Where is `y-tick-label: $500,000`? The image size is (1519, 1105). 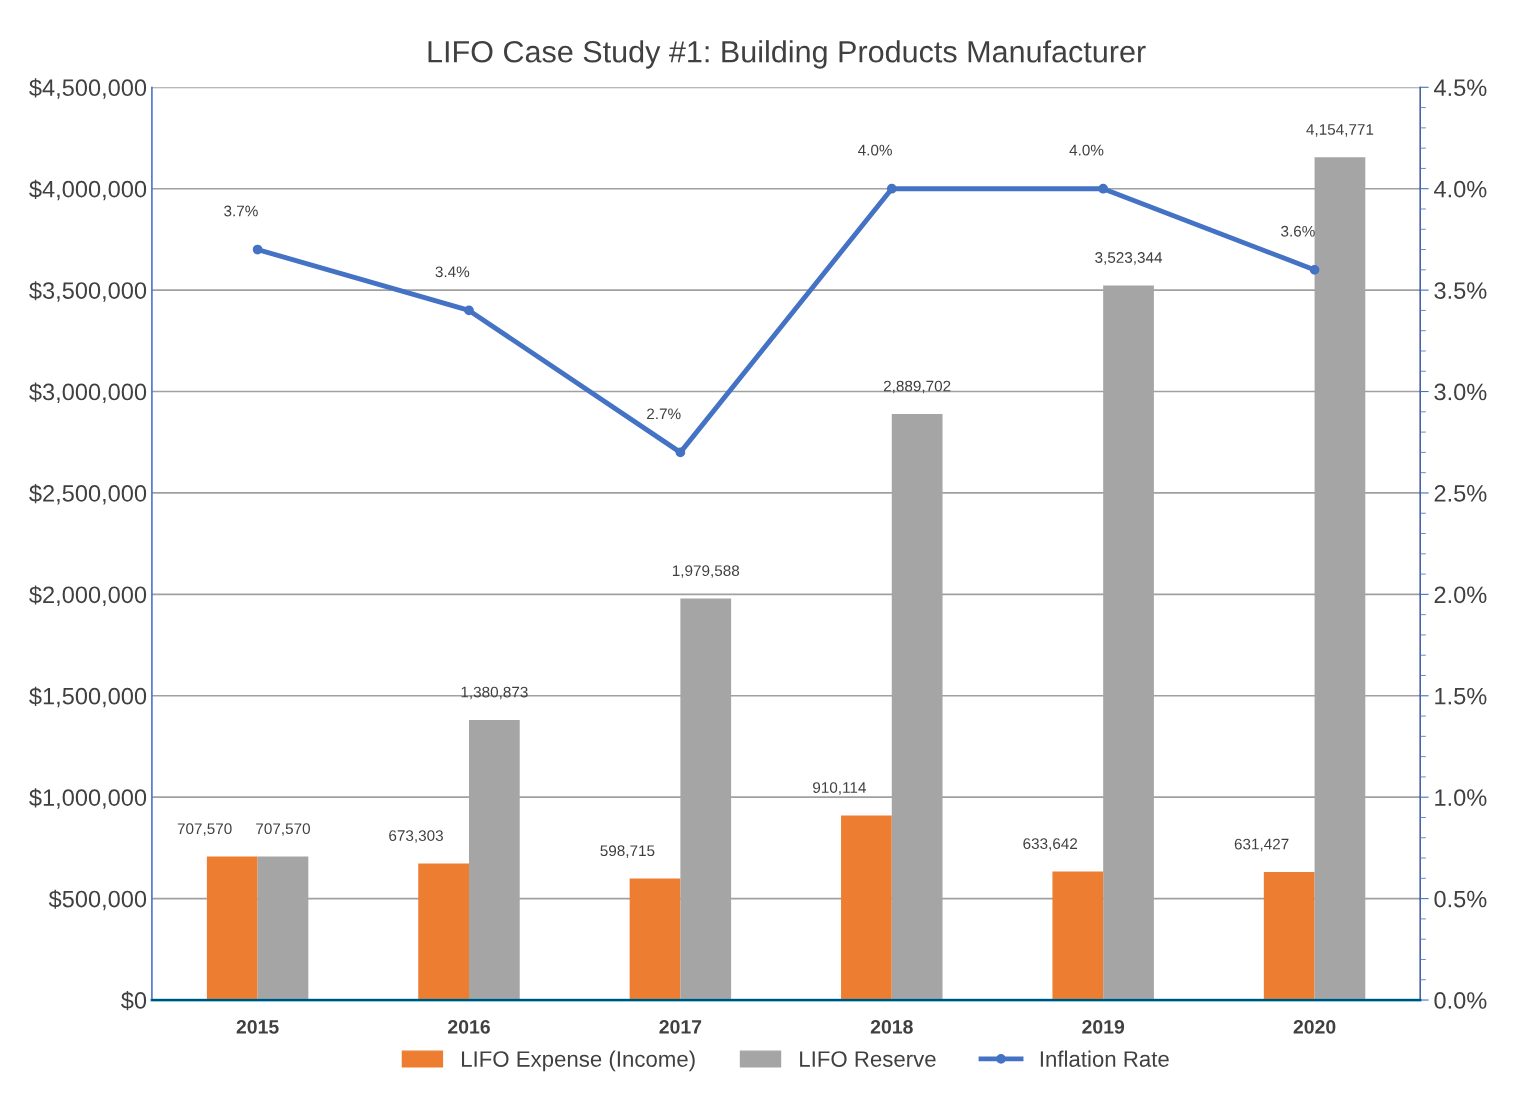 y-tick-label: $500,000 is located at coordinates (97, 900).